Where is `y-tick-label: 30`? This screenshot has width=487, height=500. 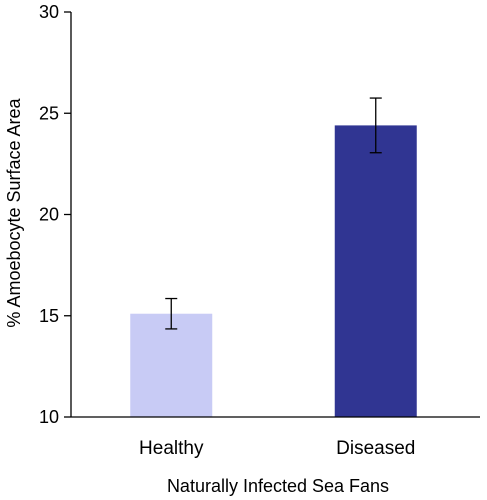
y-tick-label: 30 is located at coordinates (49, 12).